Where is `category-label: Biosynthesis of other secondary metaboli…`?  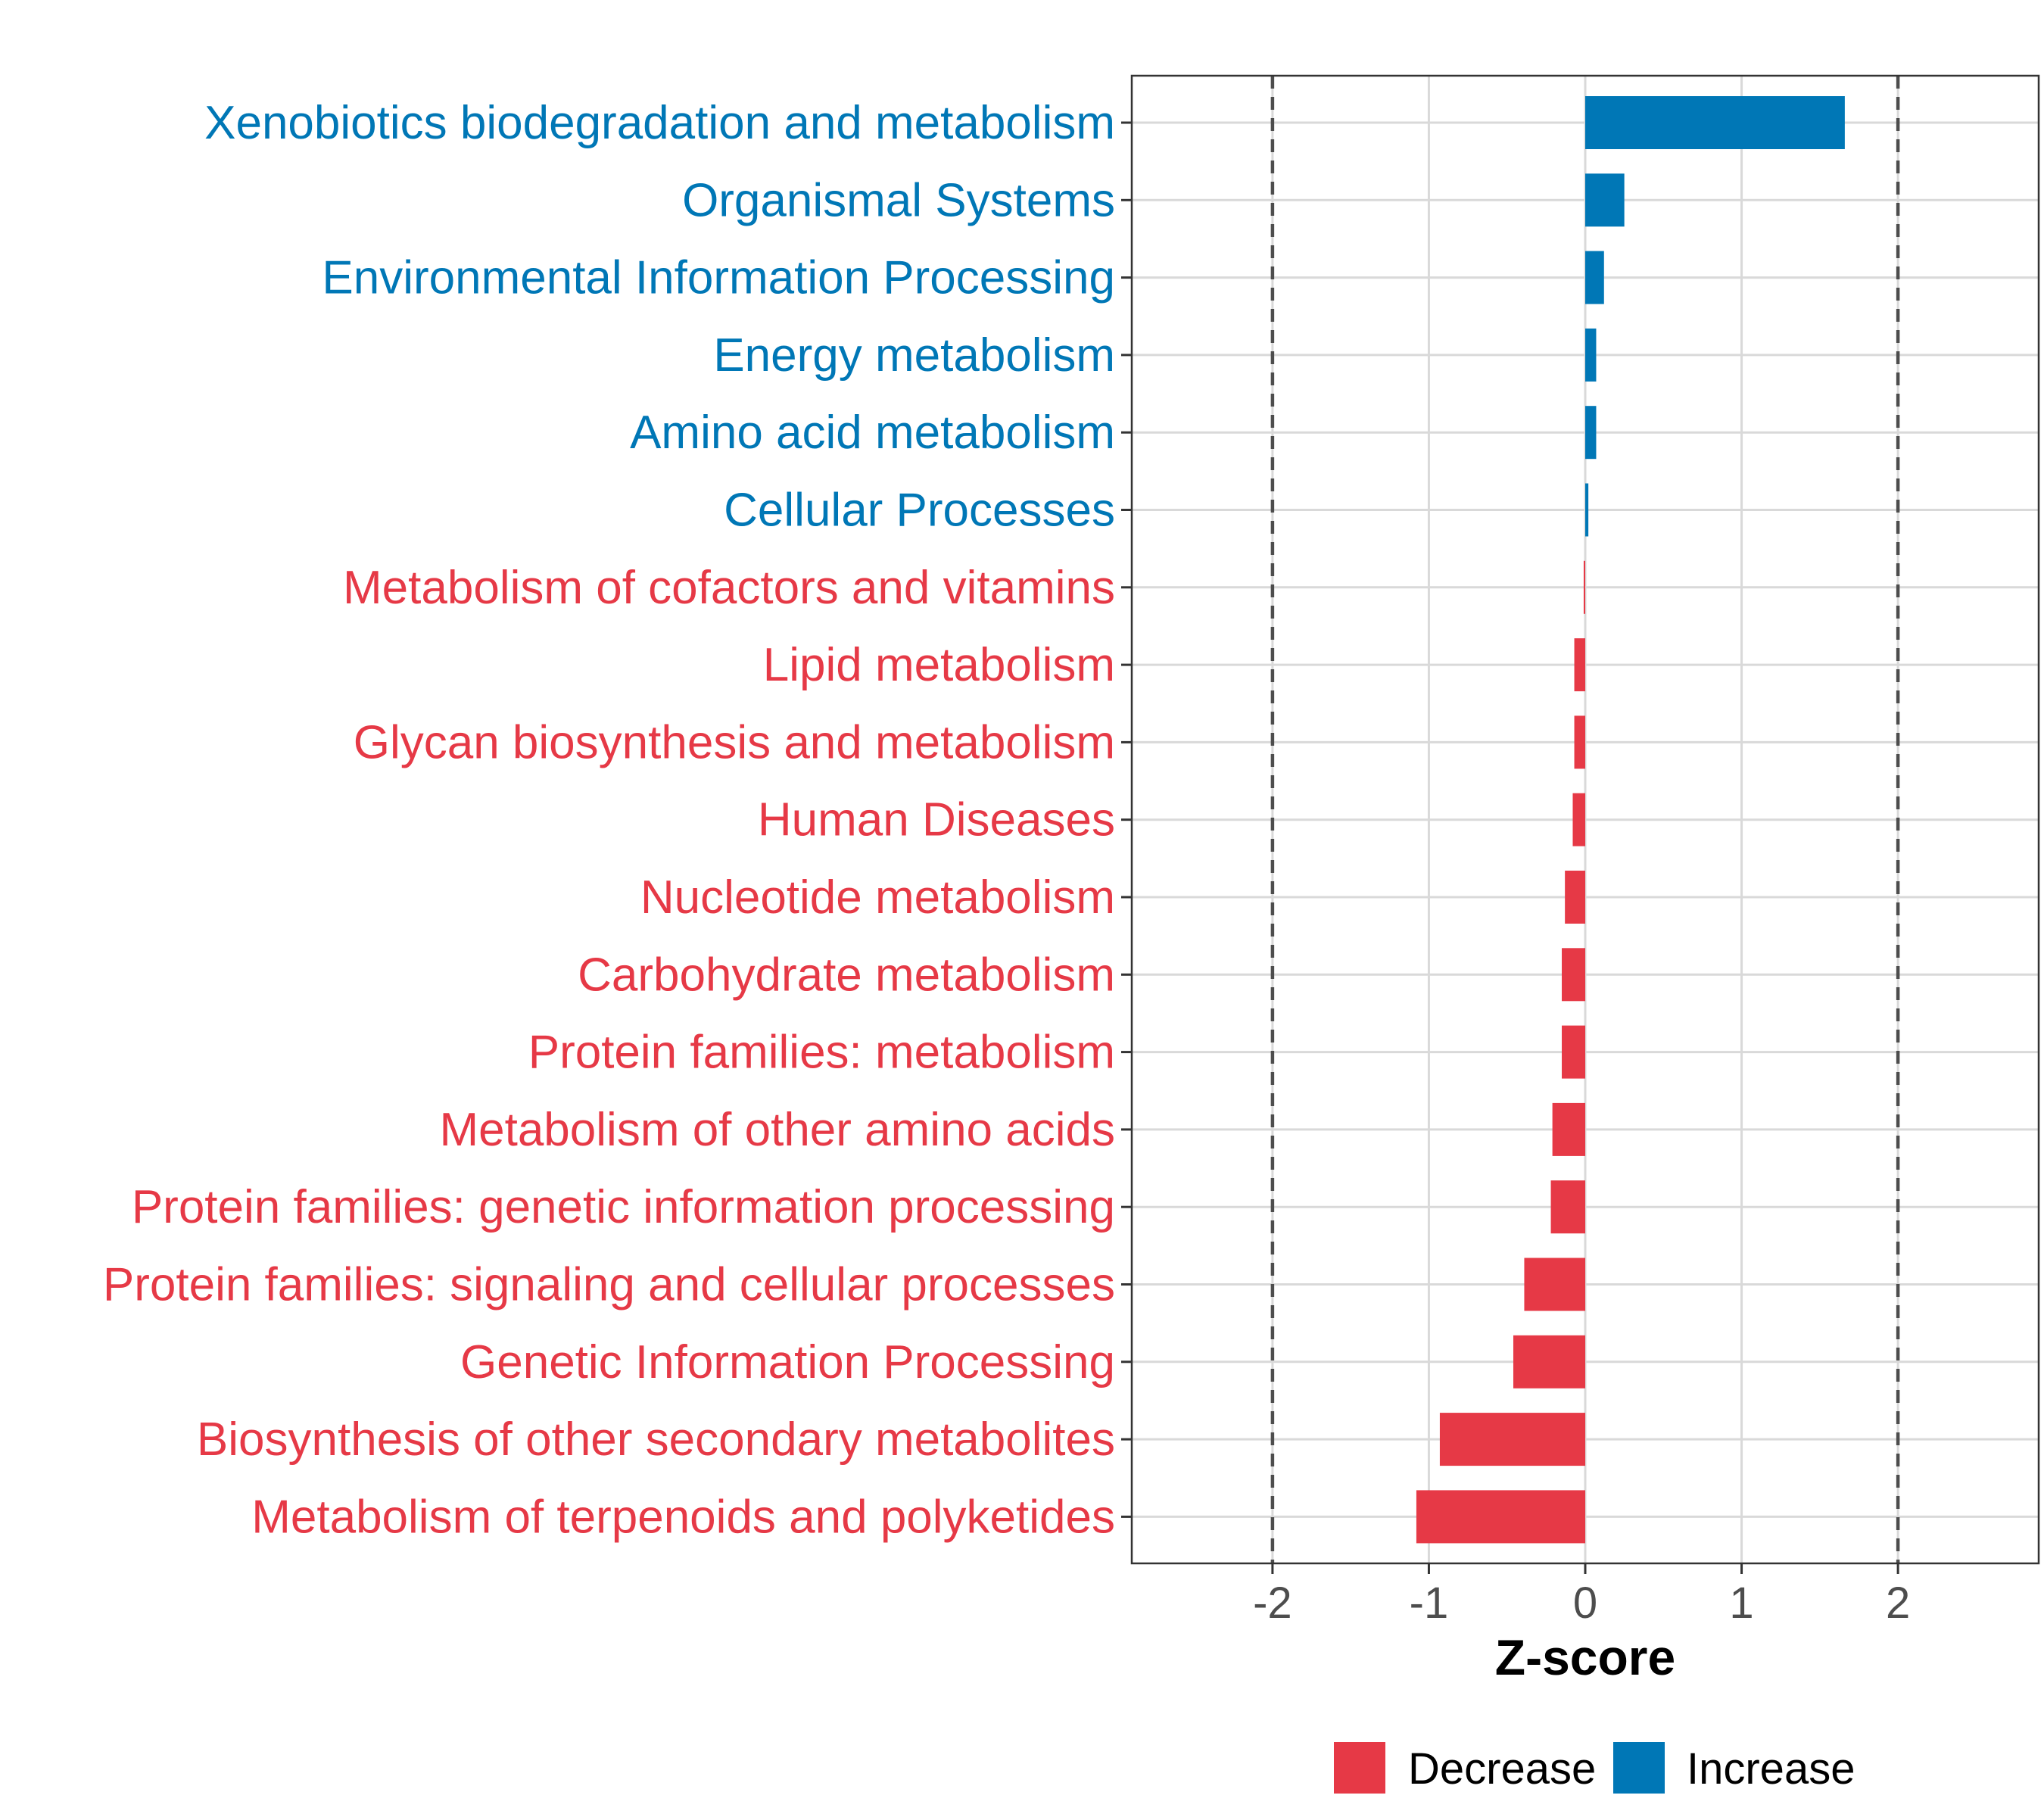
category-label: Biosynthesis of other secondary metaboli… is located at coordinates (656, 1439).